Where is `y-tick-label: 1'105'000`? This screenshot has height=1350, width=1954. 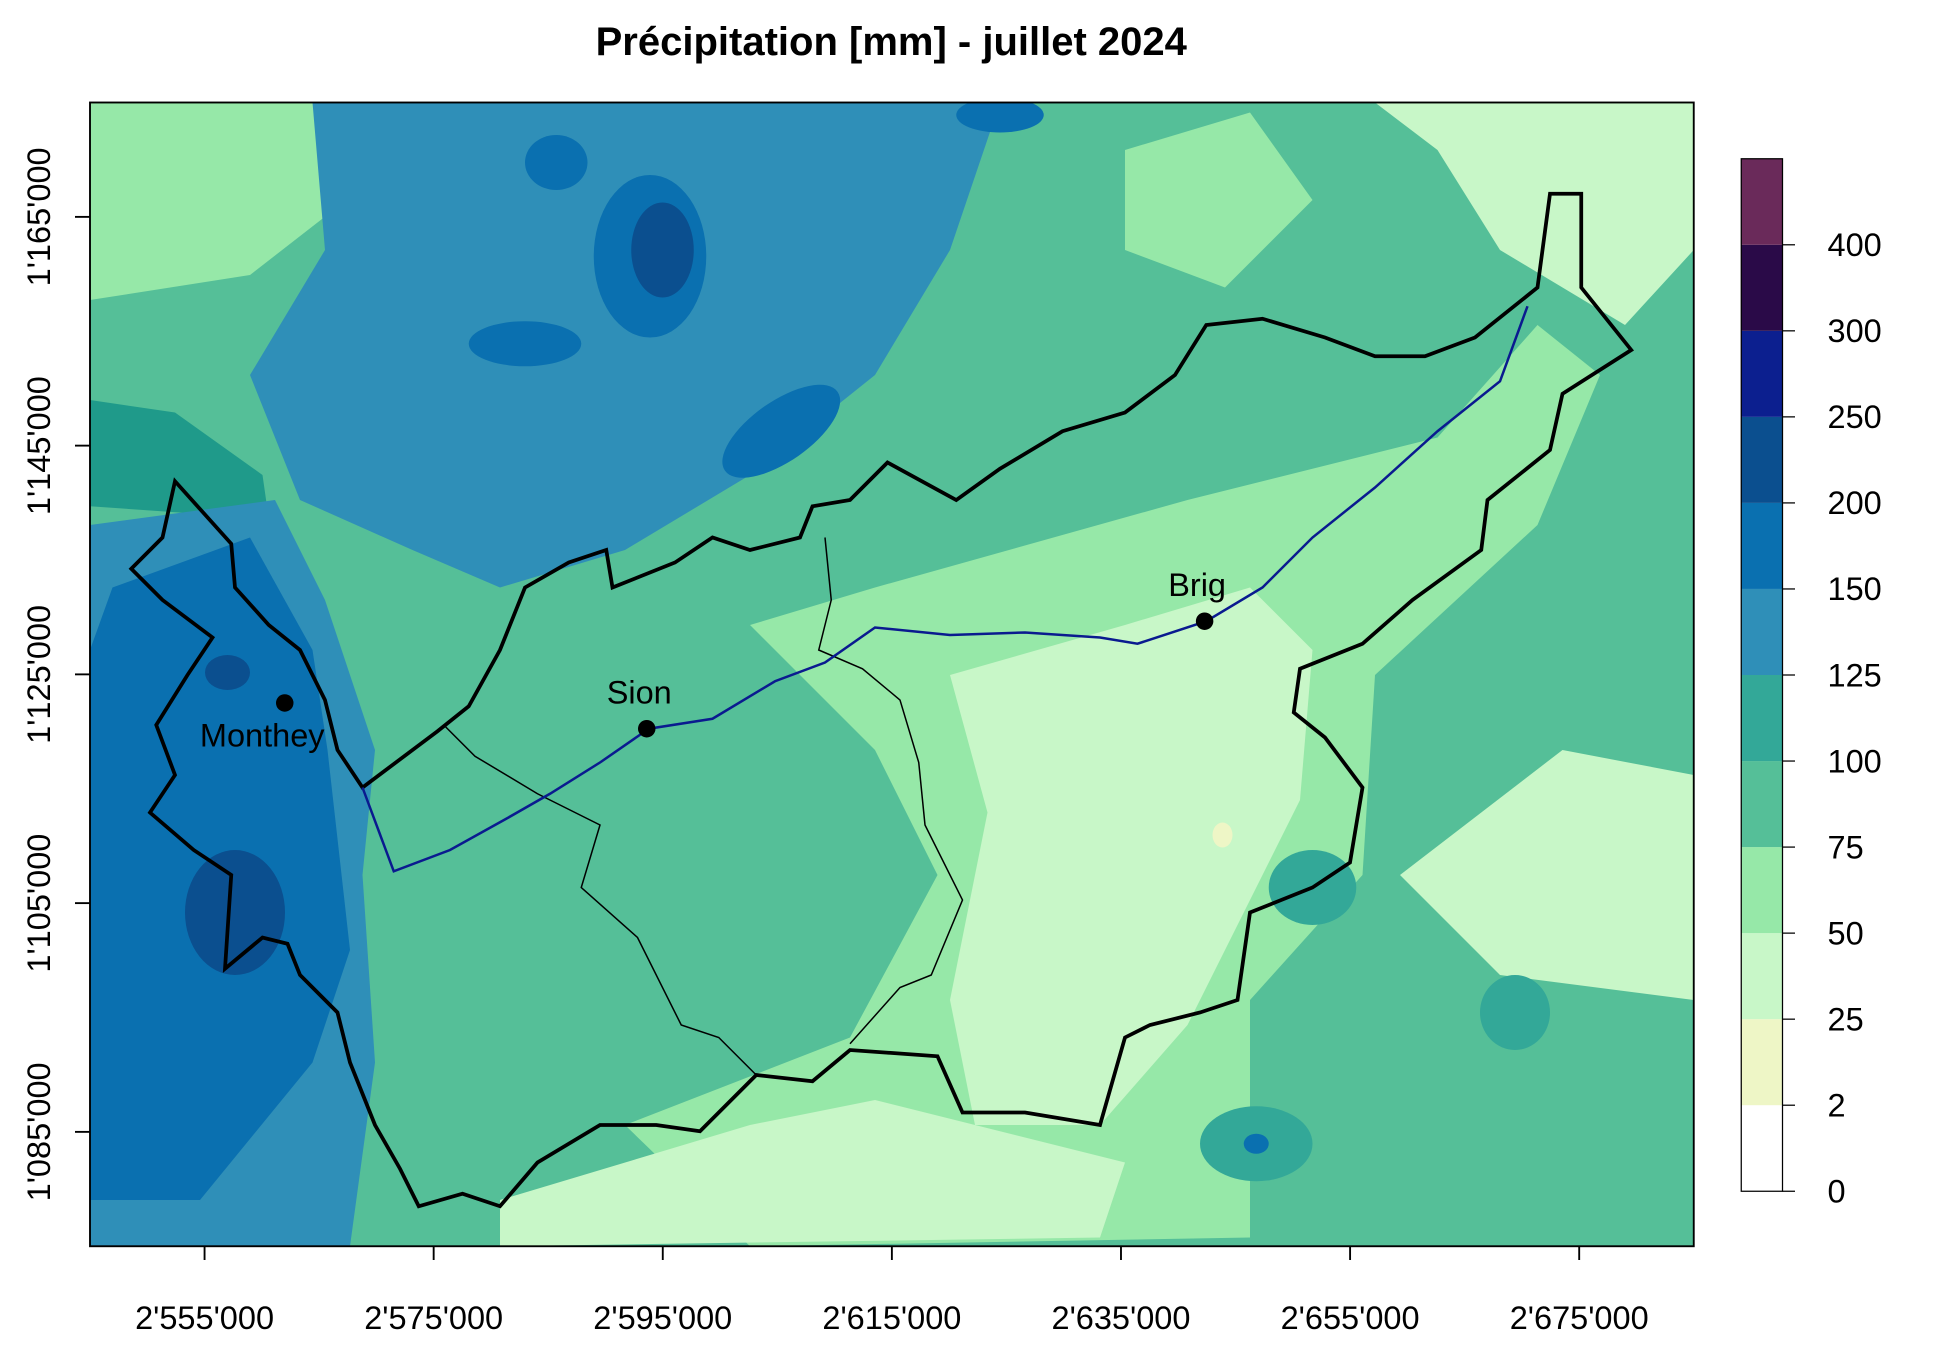
y-tick-label: 1'105'000 is located at coordinates (39, 903).